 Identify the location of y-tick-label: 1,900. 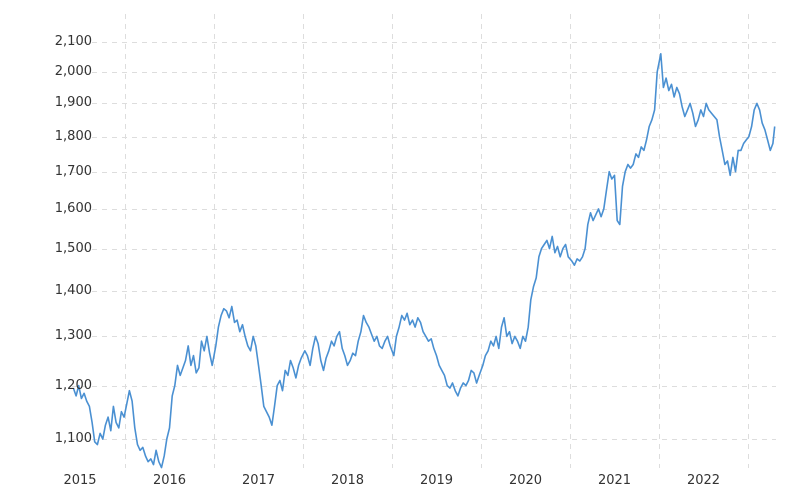
(73, 102).